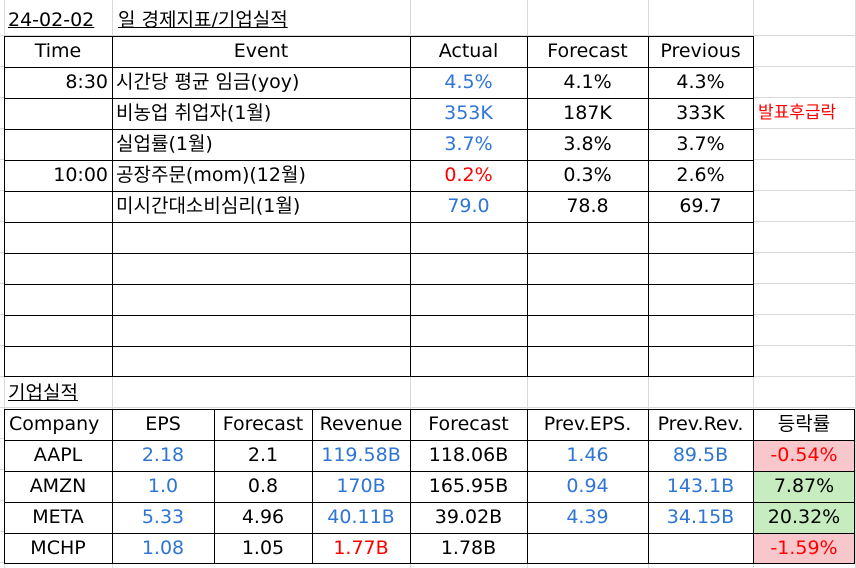 The image size is (856, 568). I want to click on earnings-title: 기업실적, so click(43, 393).